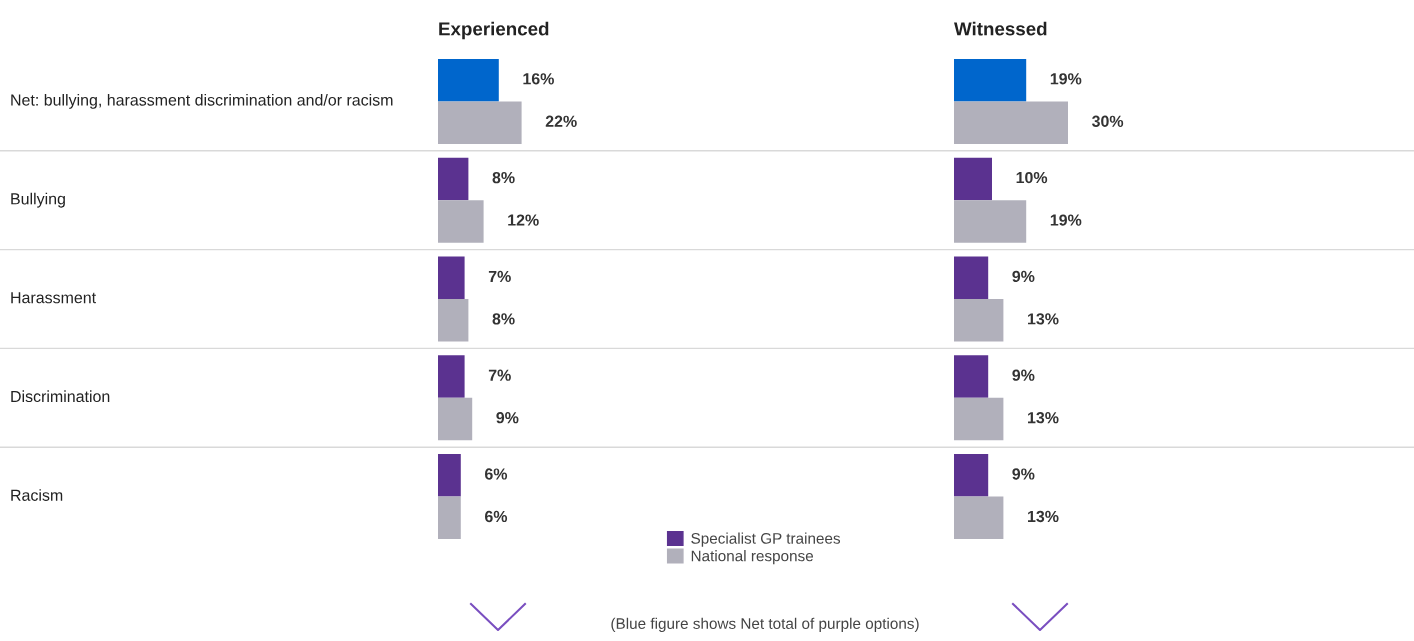 This screenshot has height=641, width=1414. I want to click on data-label: 16%, so click(538, 79).